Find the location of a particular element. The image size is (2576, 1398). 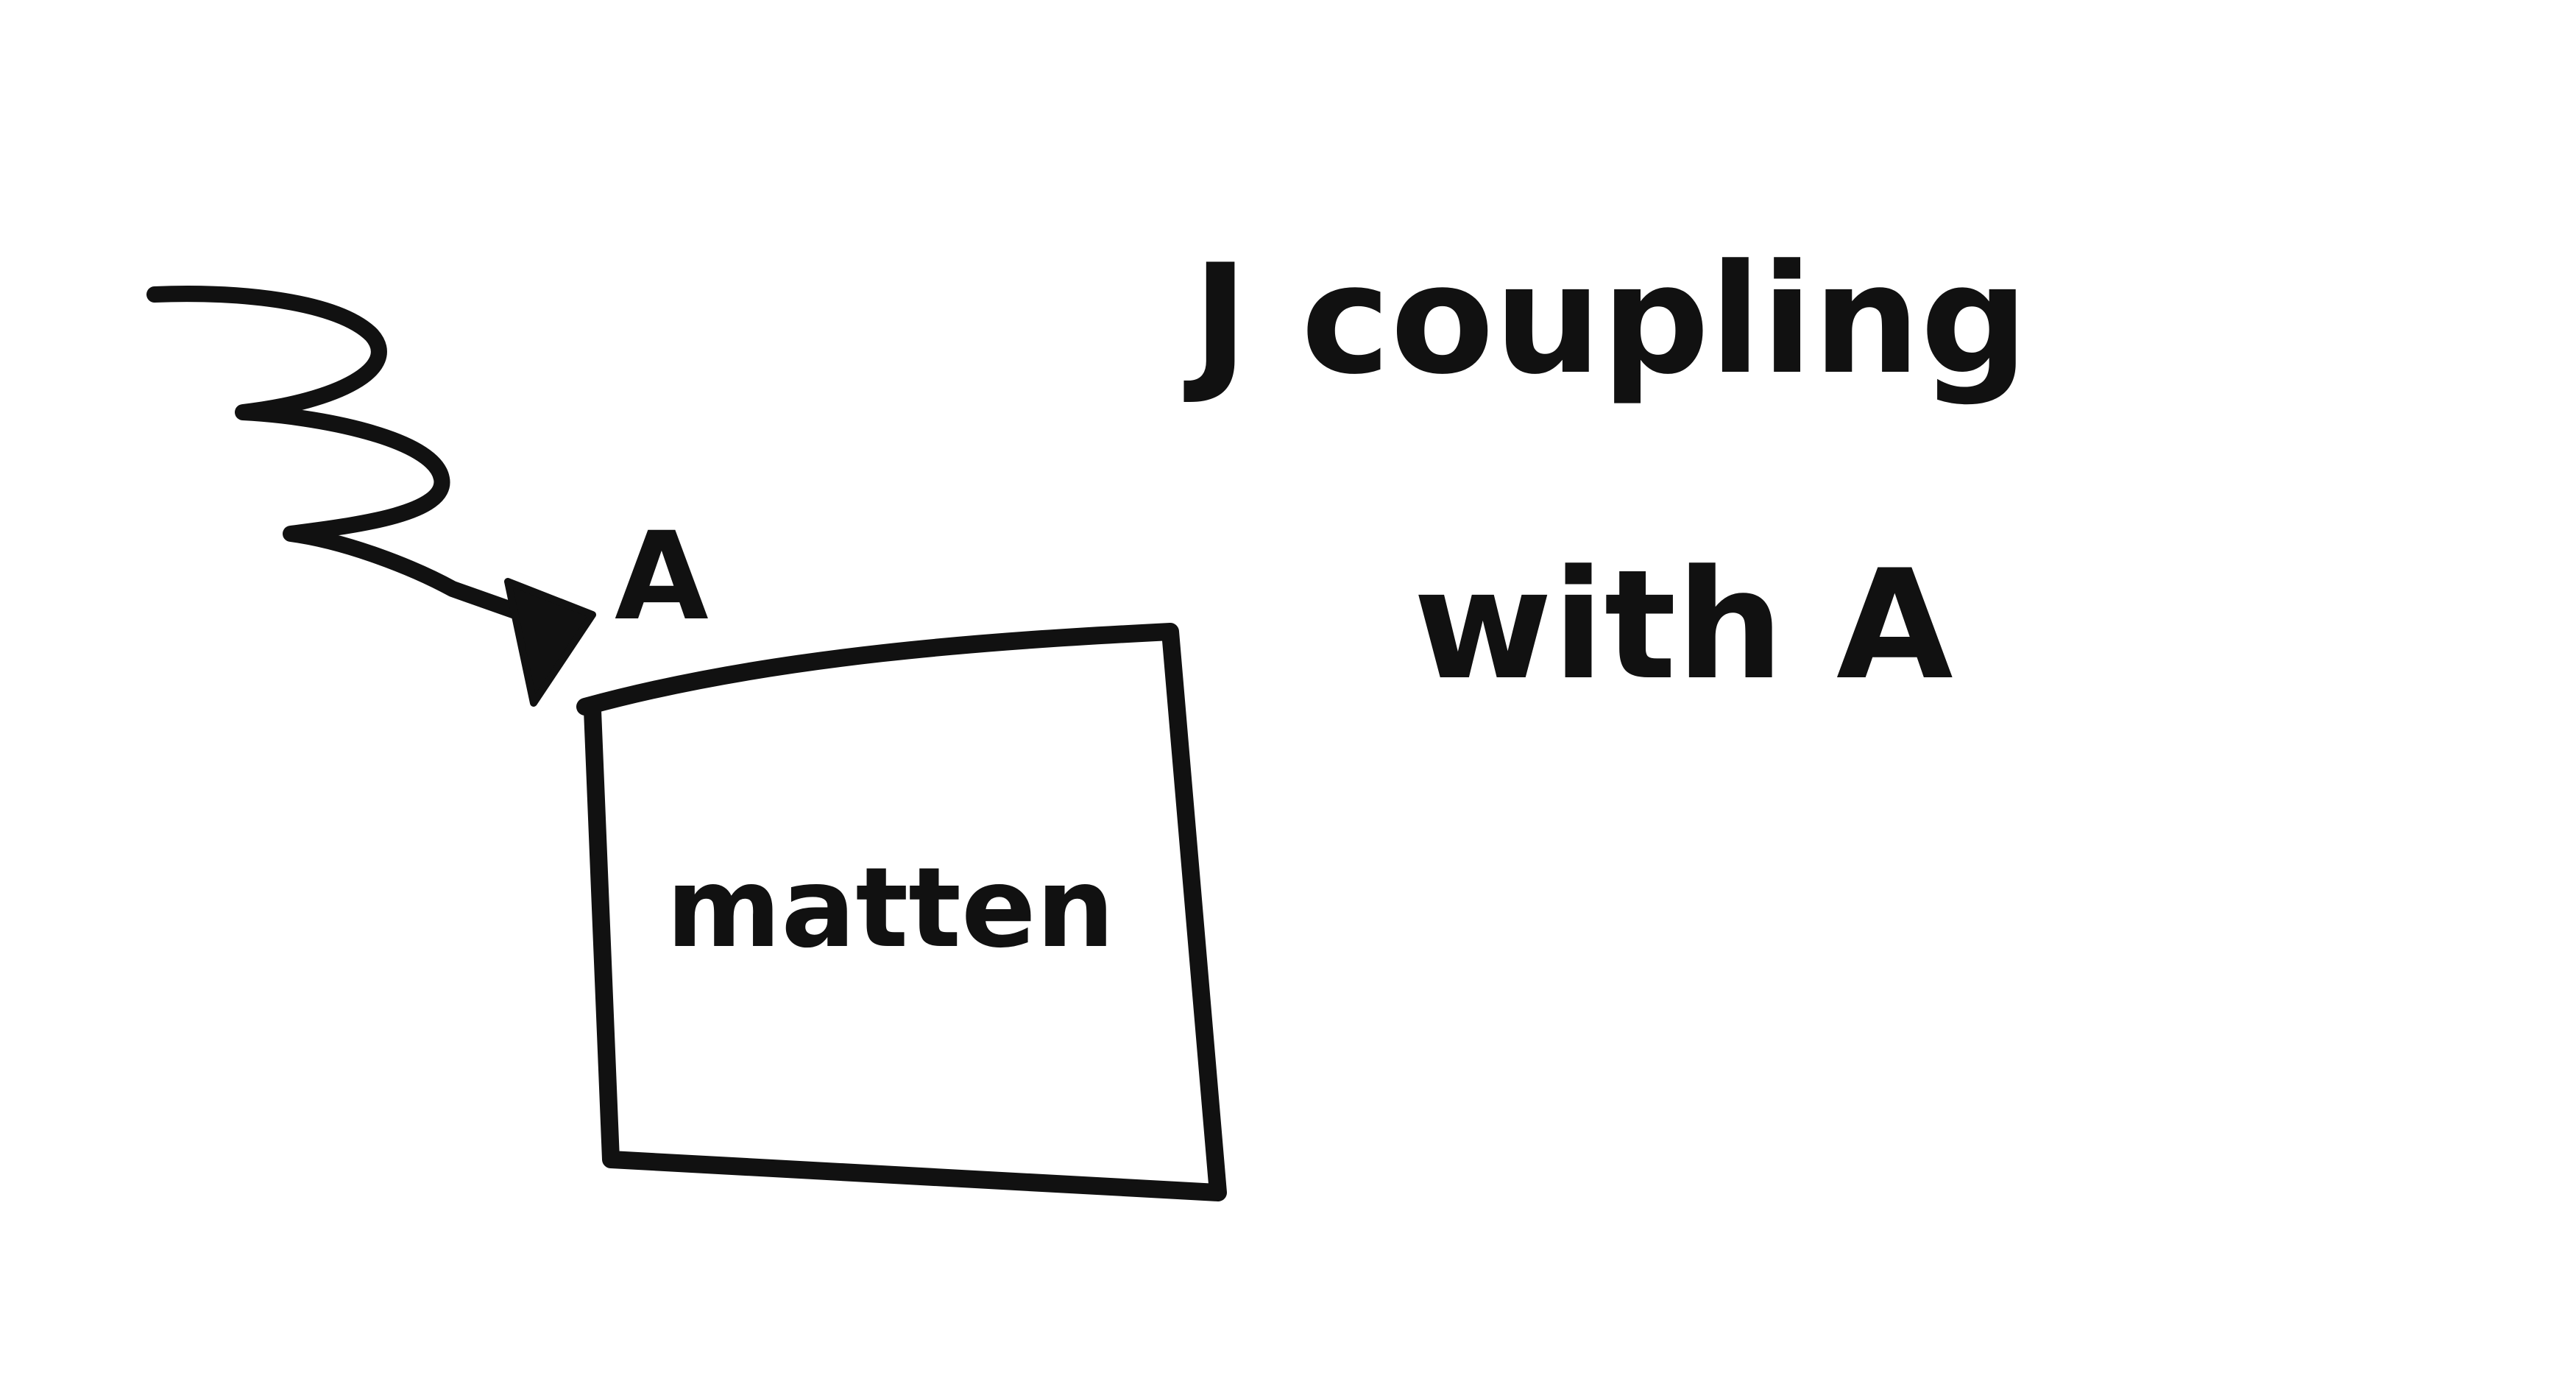

annotation-line-2: with A is located at coordinates (1683, 625).